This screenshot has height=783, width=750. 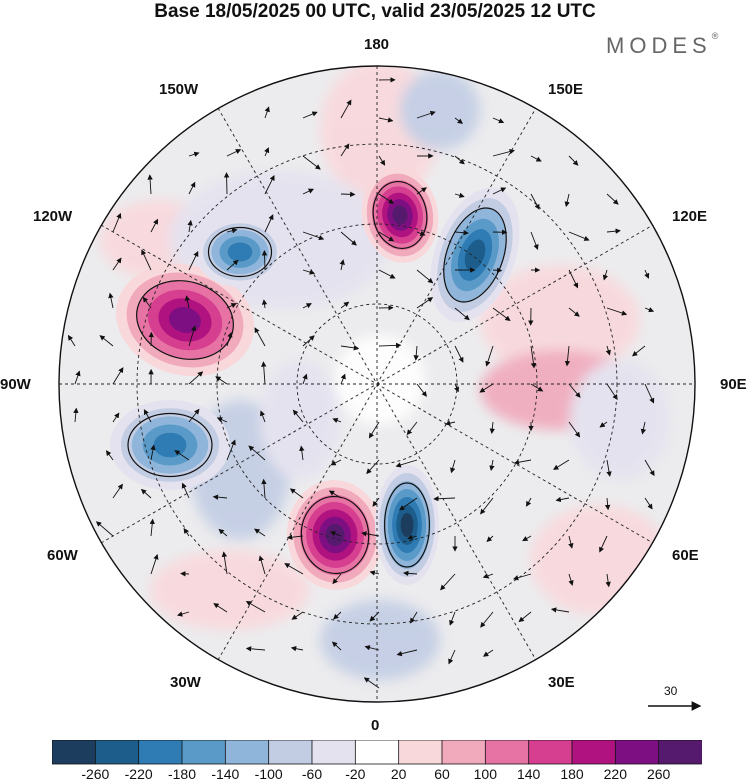 I want to click on negative-anomaly-level, so click(x=240, y=252).